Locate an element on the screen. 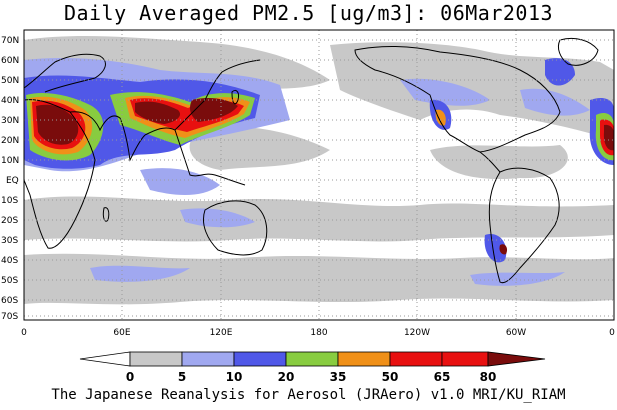 This screenshot has width=617, height=410. lat-label: 70N is located at coordinates (10, 41).